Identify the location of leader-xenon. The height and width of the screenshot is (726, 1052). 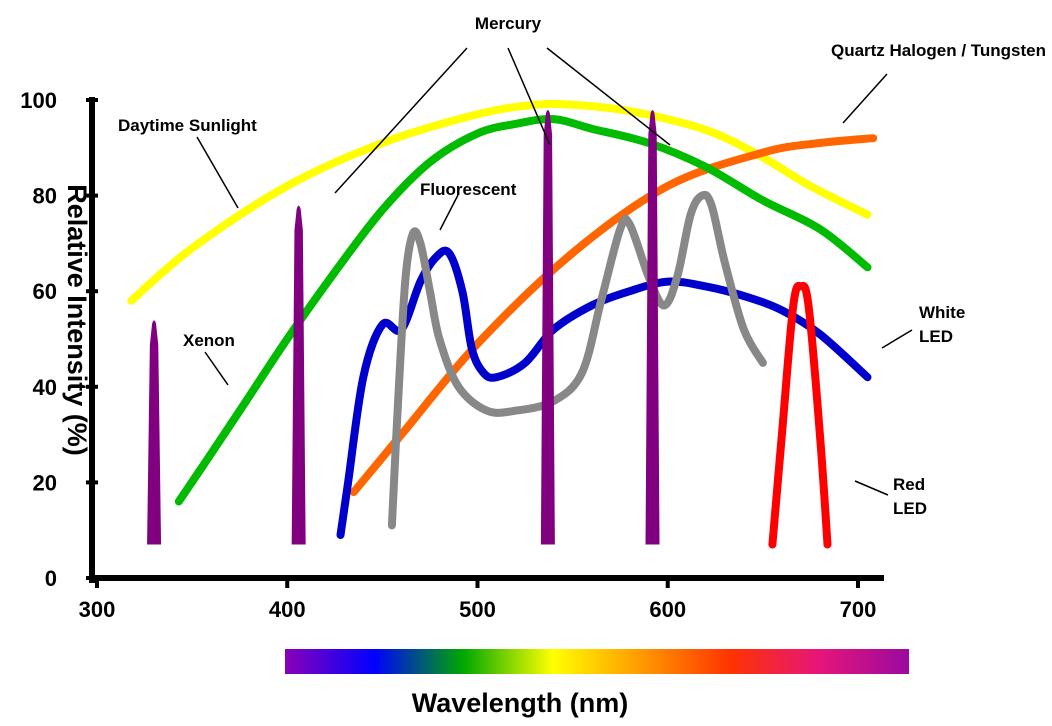
(216, 368).